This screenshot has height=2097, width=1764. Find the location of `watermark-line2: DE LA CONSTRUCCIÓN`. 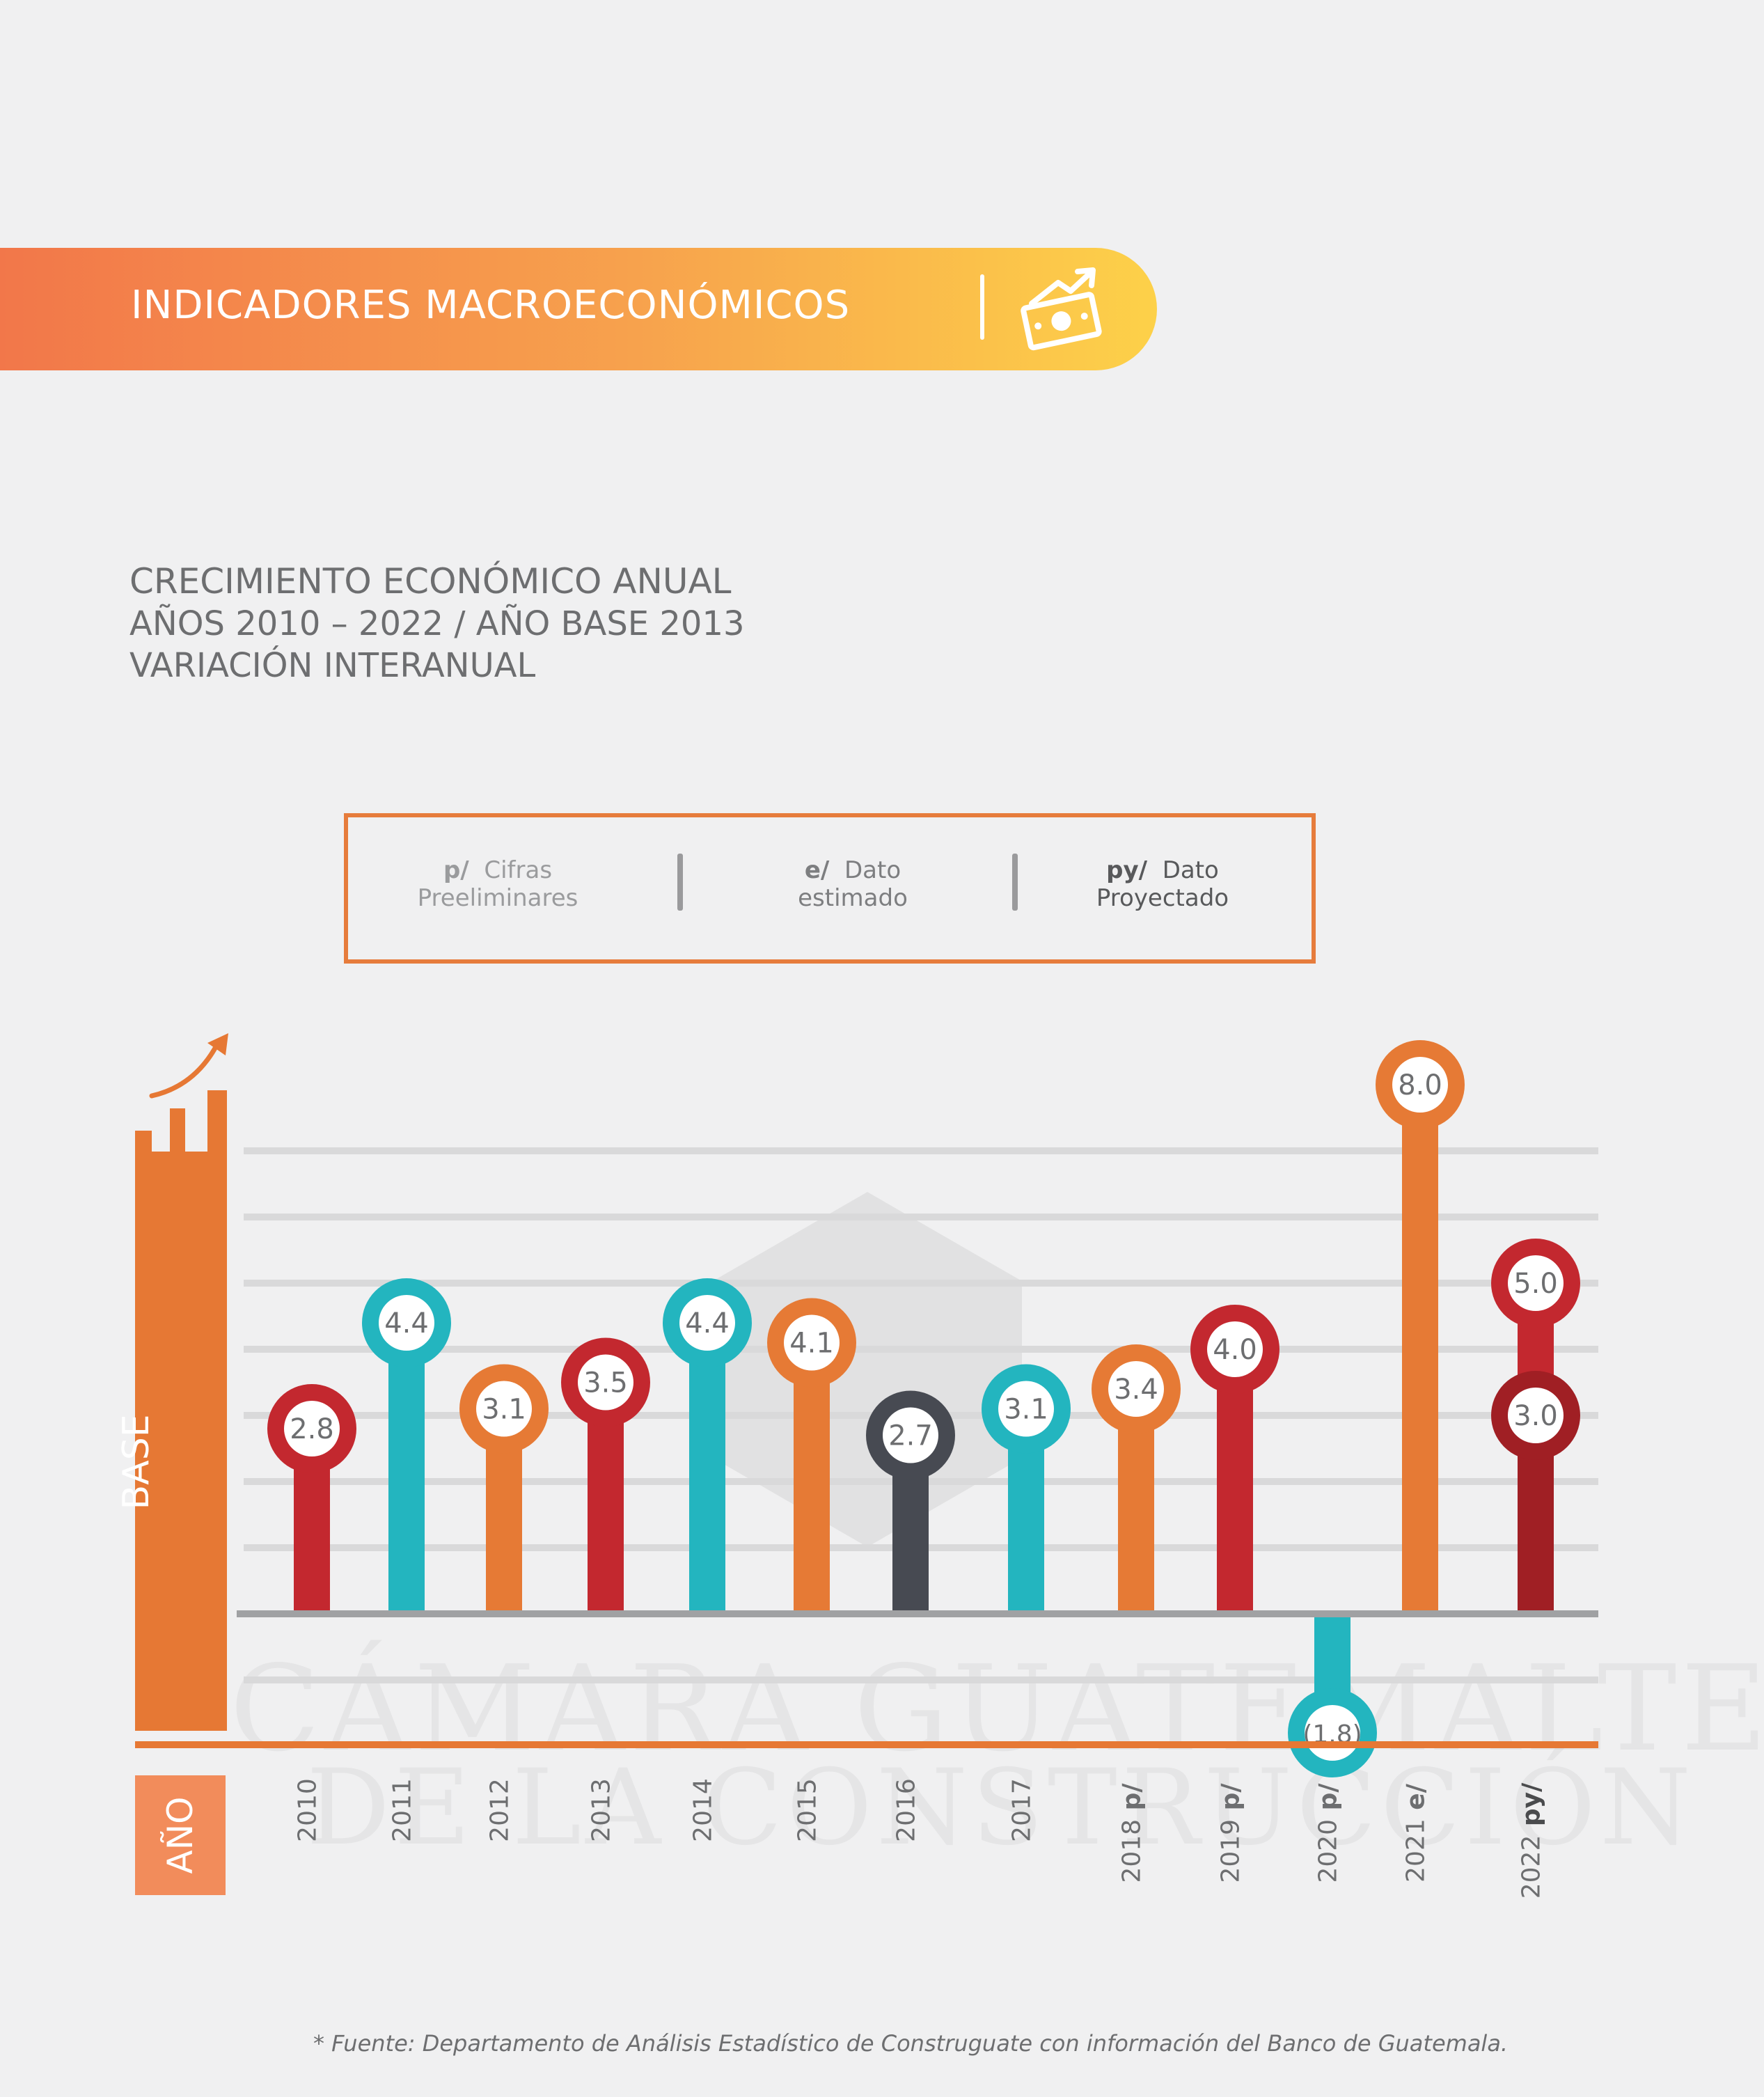

watermark-line2: DE LA CONSTRUCCIÓN is located at coordinates (1000, 1809).